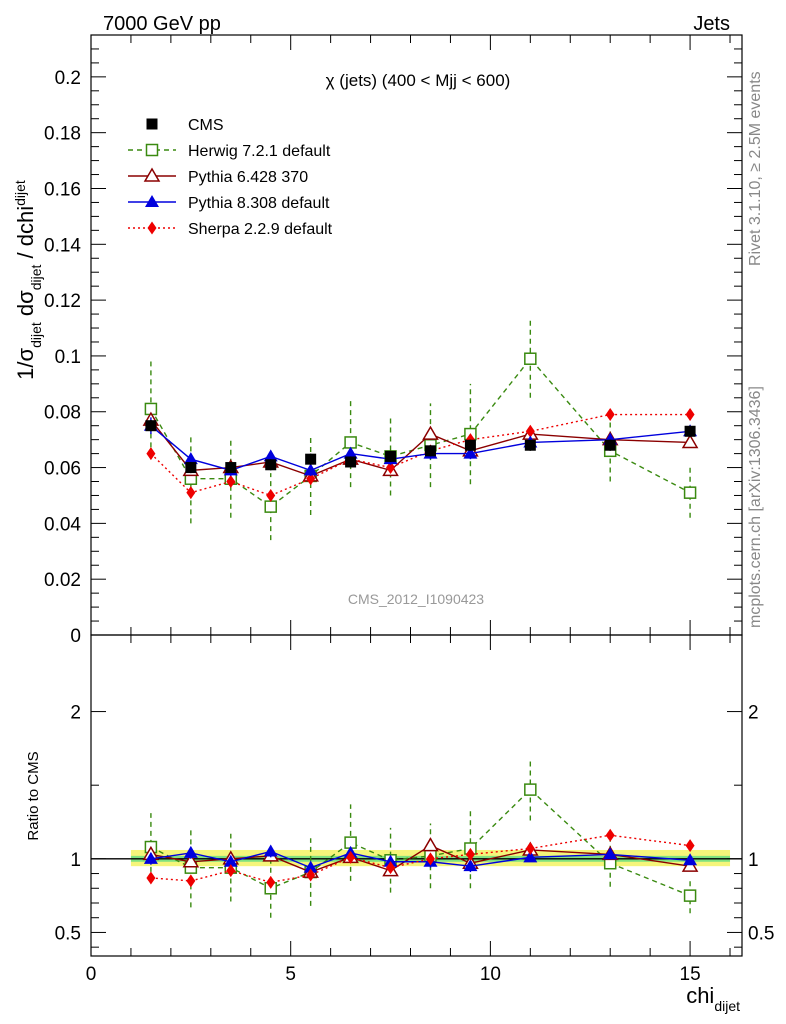 Image resolution: width=786 pixels, height=1024 pixels. What do you see at coordinates (62, 524) in the screenshot?
I see `y-tick-label: 0.04` at bounding box center [62, 524].